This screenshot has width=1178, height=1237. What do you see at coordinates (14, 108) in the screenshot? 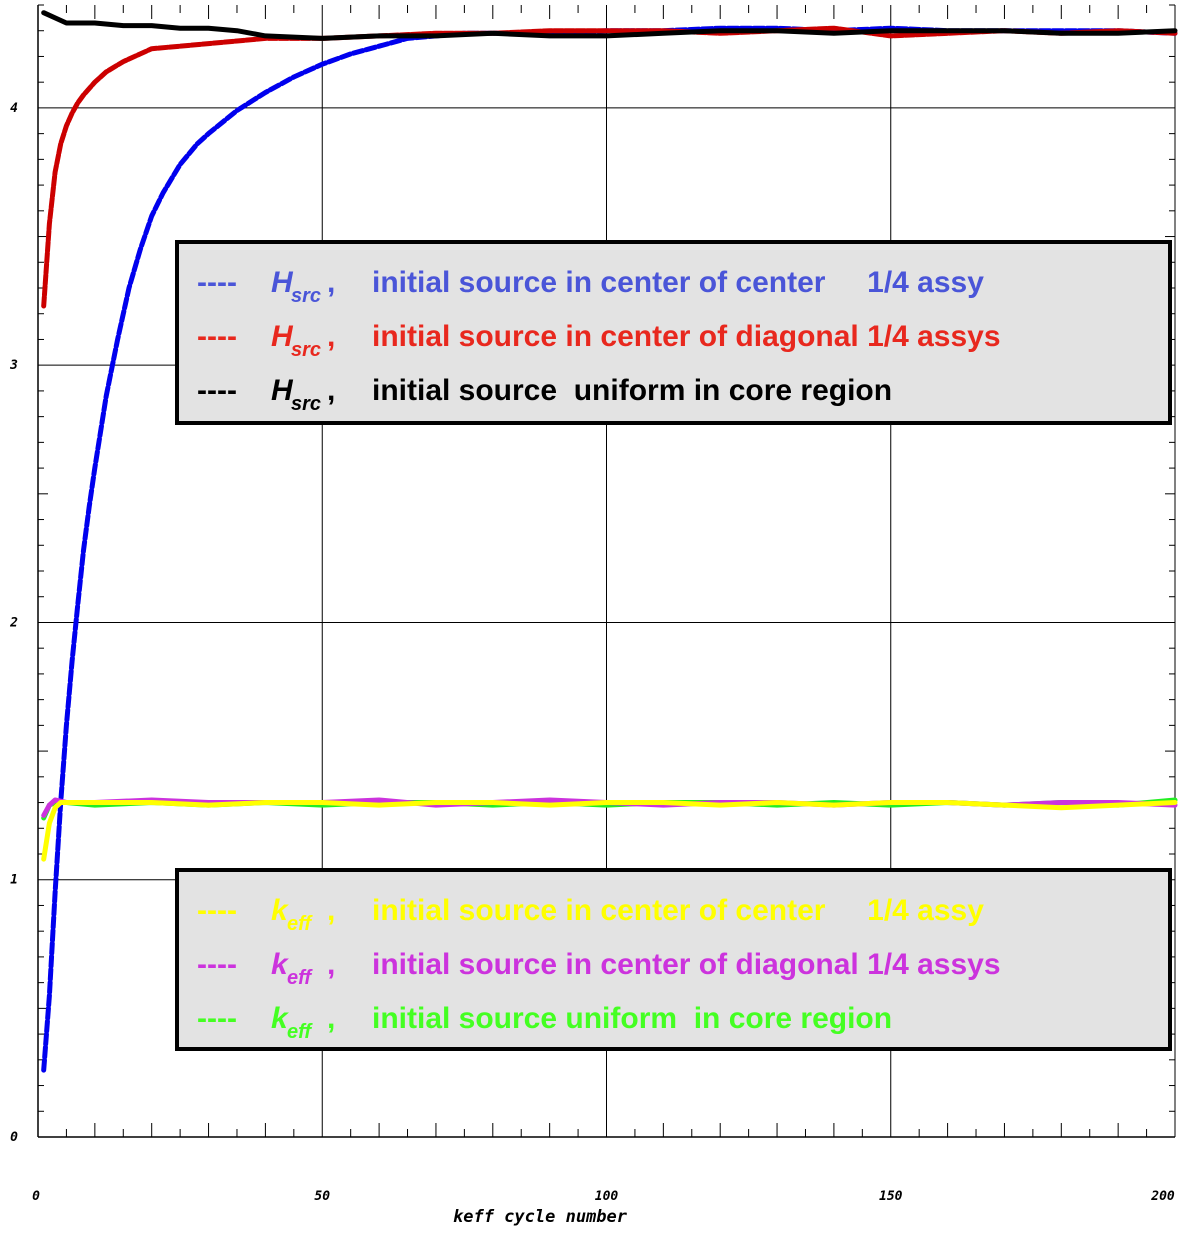
I see `y-tick-label: 4` at bounding box center [14, 108].